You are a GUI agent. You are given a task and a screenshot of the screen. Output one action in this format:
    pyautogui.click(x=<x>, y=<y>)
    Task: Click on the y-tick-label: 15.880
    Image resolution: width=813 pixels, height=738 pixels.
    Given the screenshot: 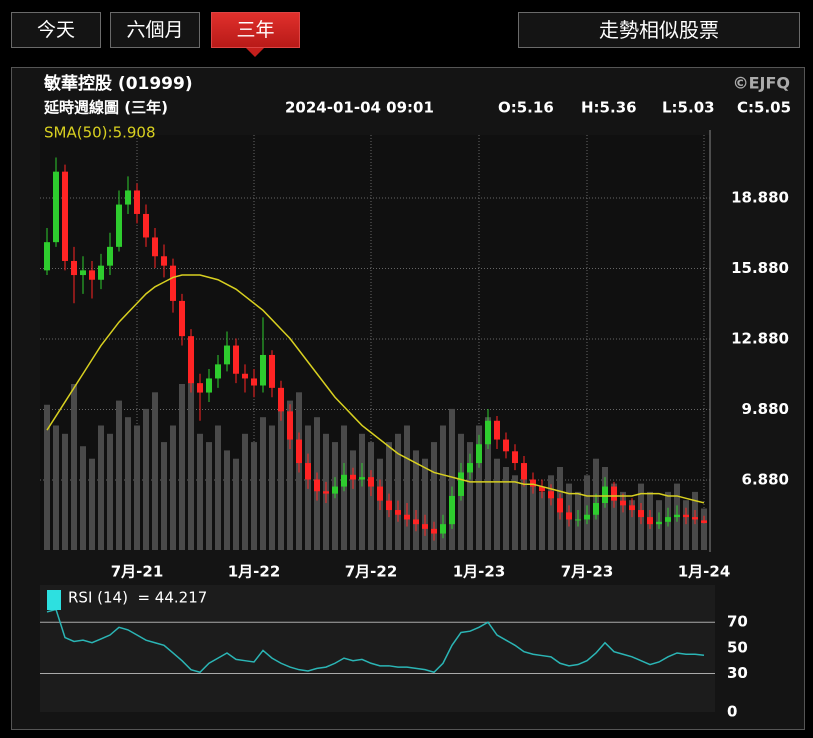 What is the action you would take?
    pyautogui.click(x=760, y=268)
    